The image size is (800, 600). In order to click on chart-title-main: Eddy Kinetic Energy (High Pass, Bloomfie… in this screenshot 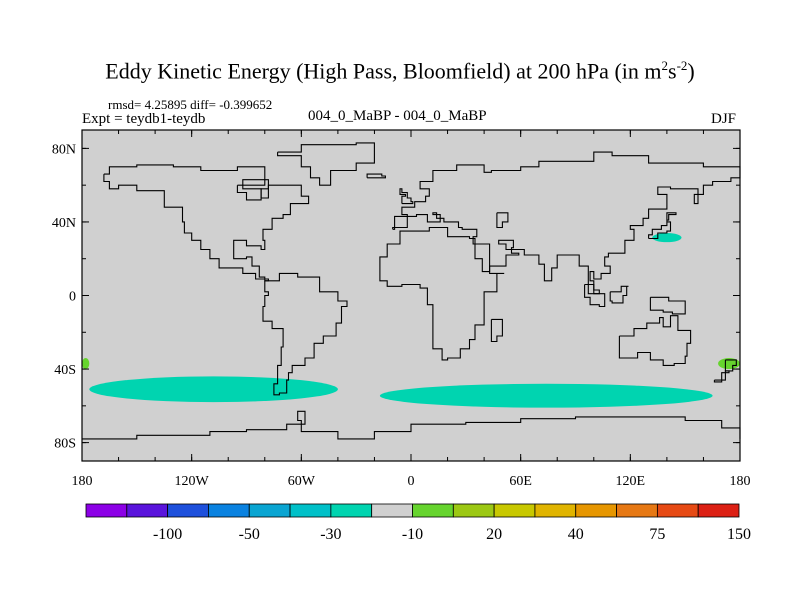, I will do `click(383, 71)`.